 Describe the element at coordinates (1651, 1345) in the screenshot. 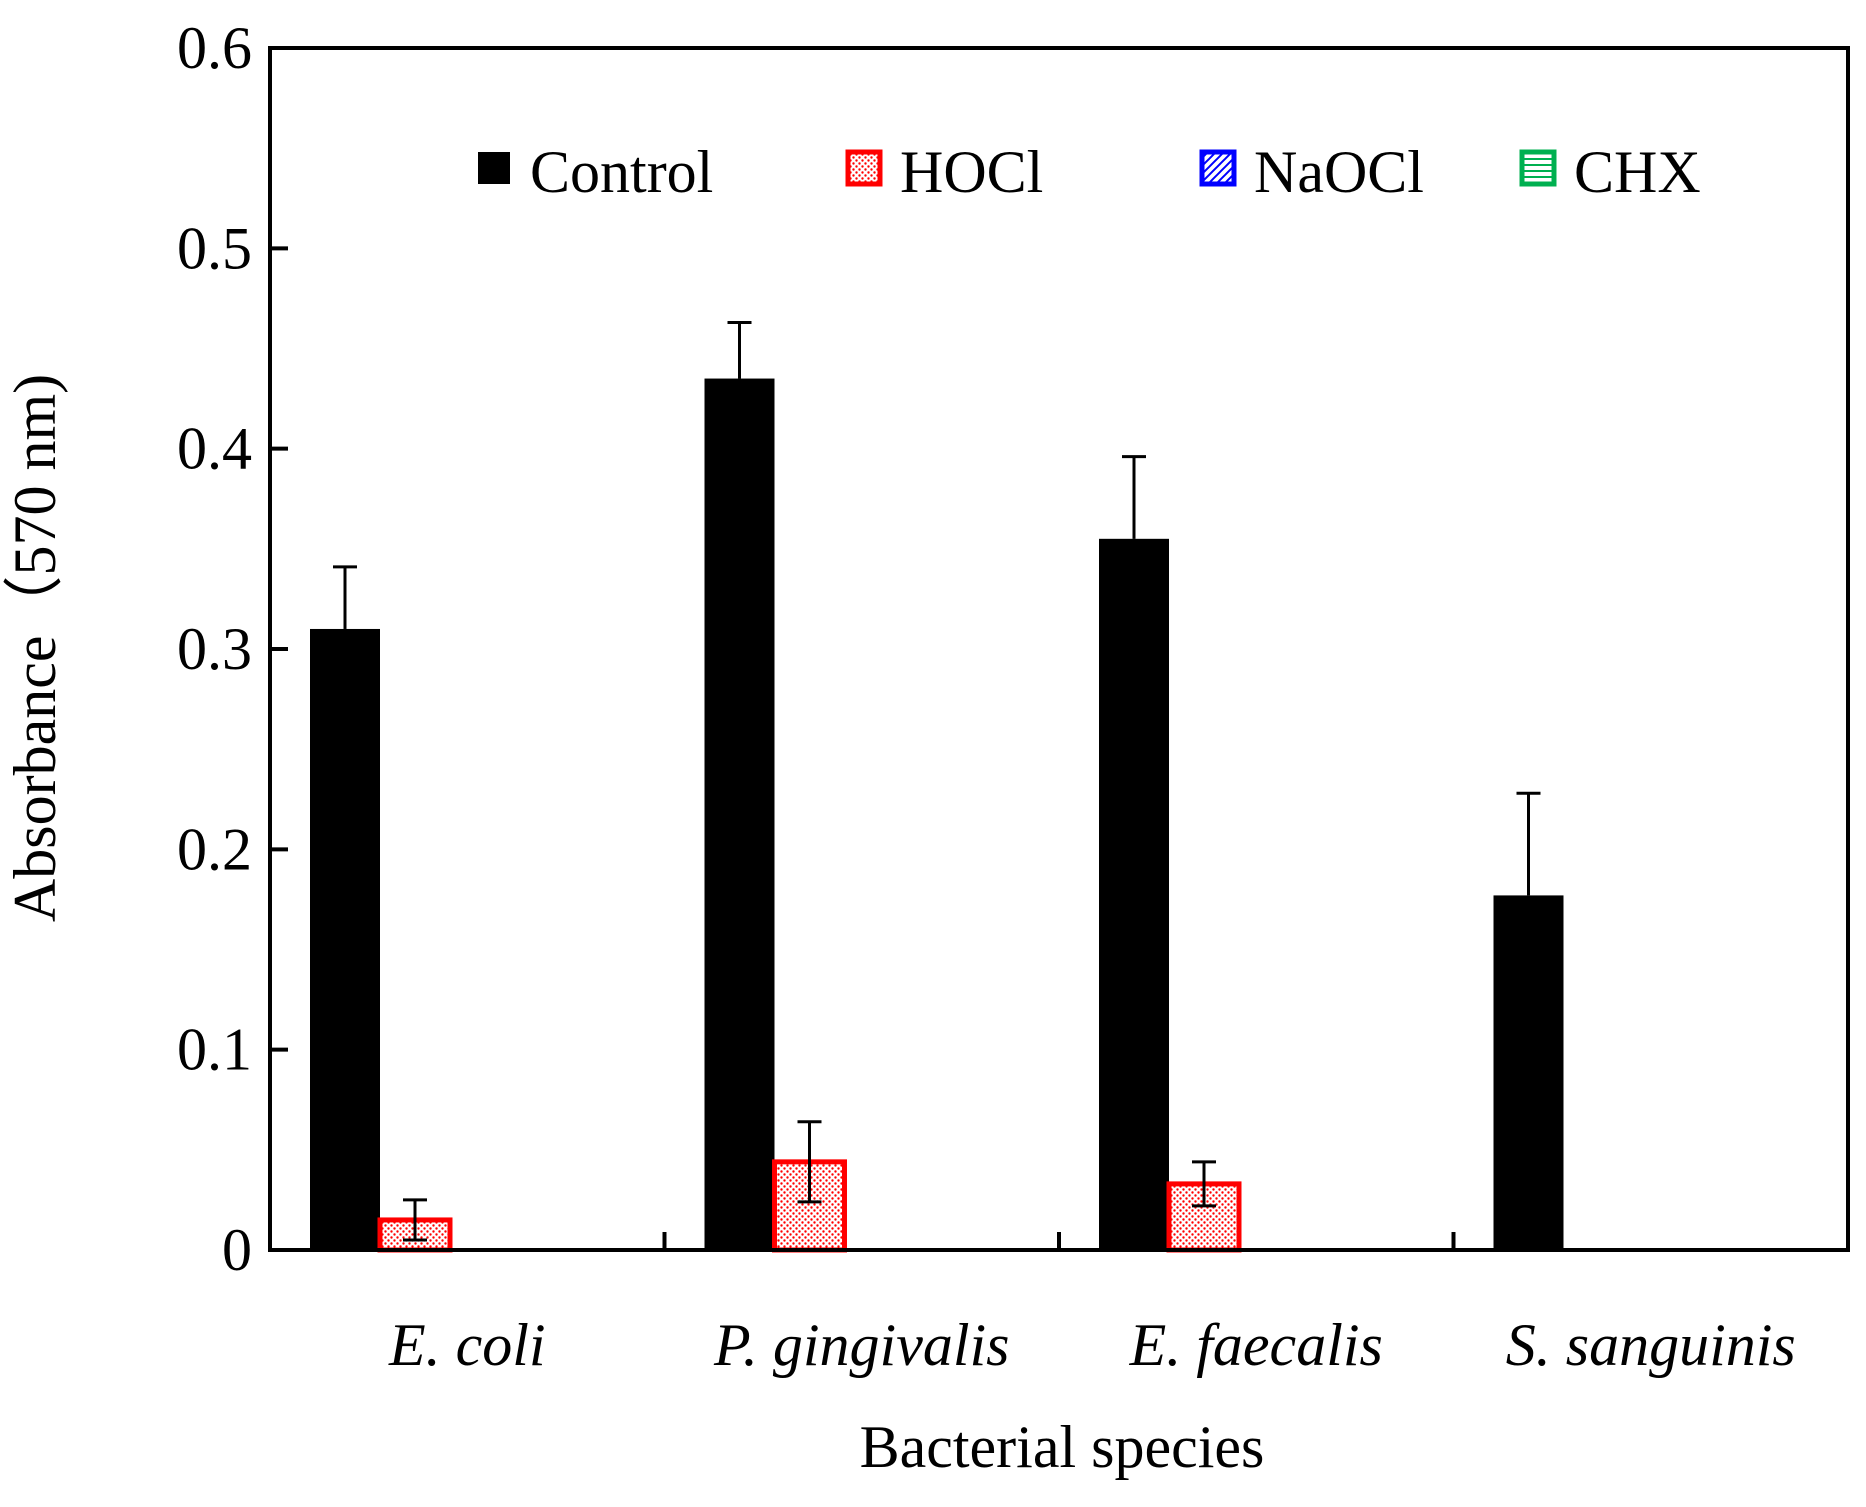

I see `x-tick-label: S. sanguinis` at that location.